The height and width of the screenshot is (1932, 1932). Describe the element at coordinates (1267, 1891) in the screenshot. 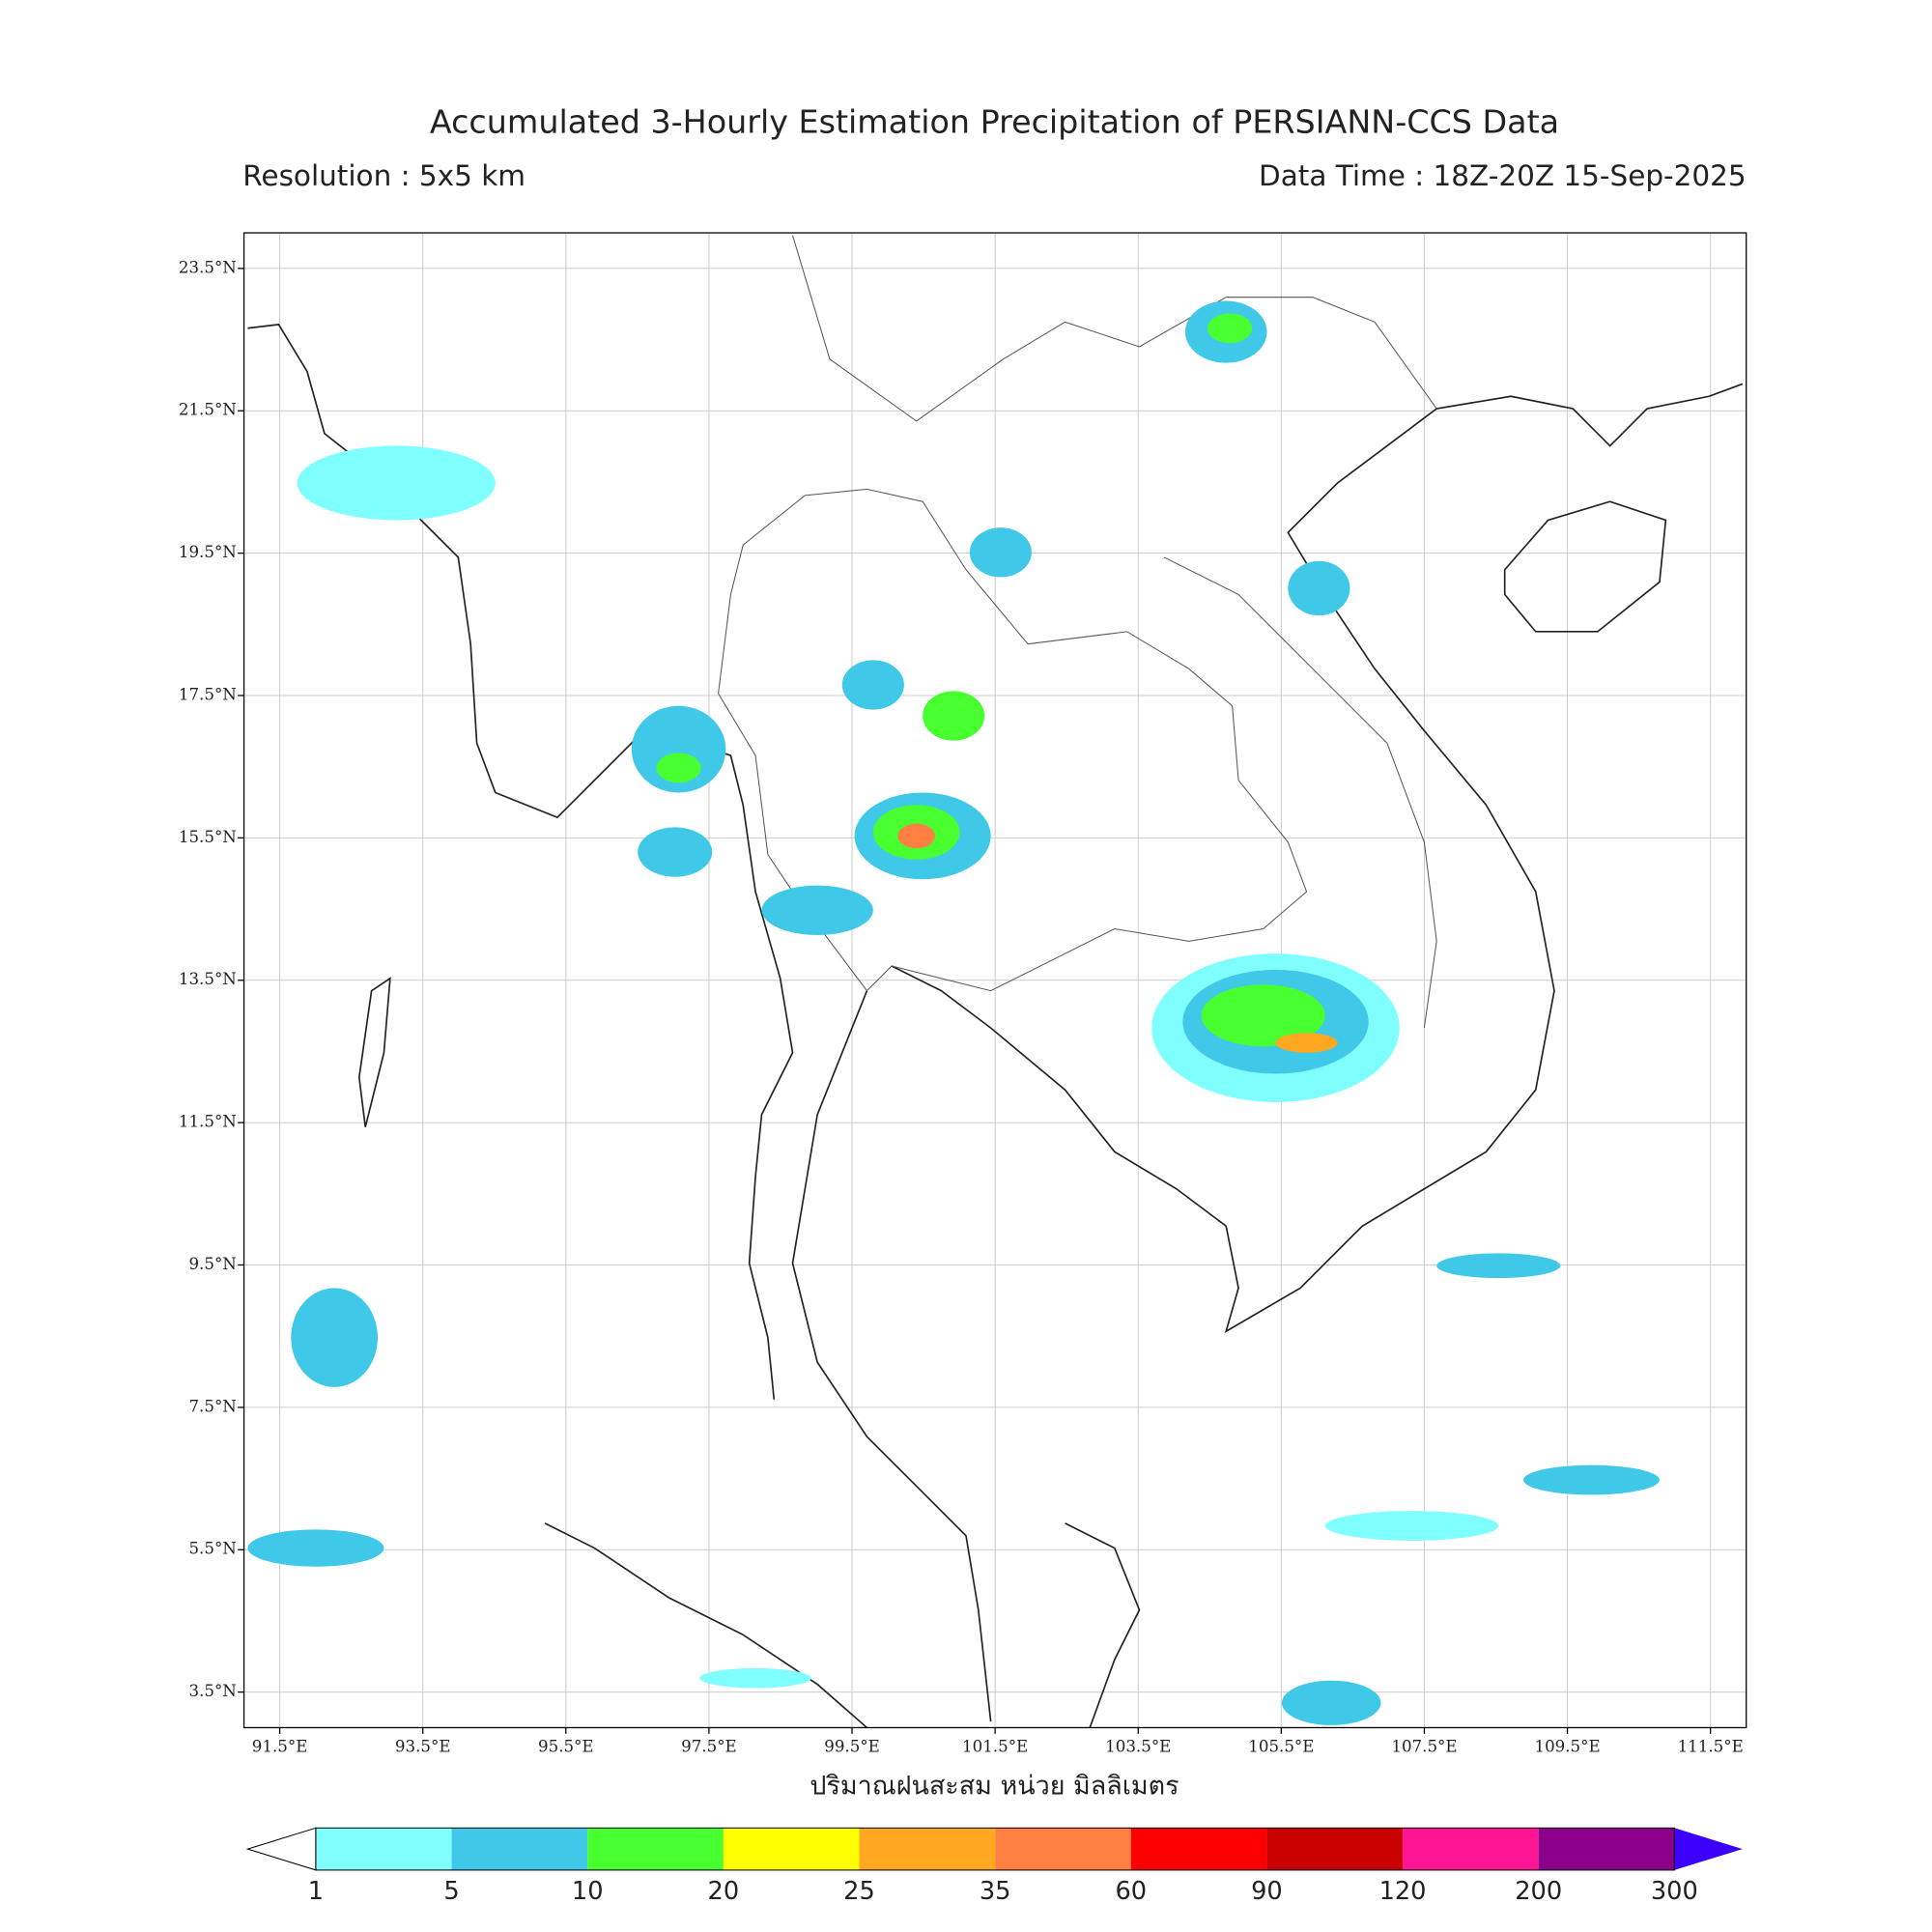

I see `colorbar-tick-label: 90` at that location.